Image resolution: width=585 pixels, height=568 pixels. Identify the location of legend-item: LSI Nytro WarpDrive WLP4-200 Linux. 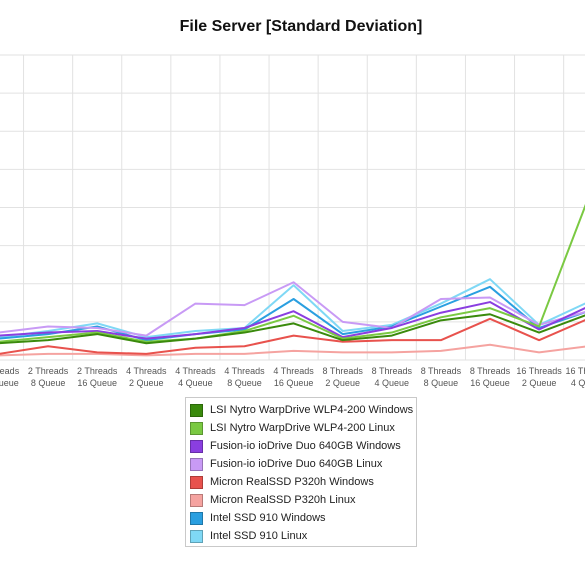
(303, 428).